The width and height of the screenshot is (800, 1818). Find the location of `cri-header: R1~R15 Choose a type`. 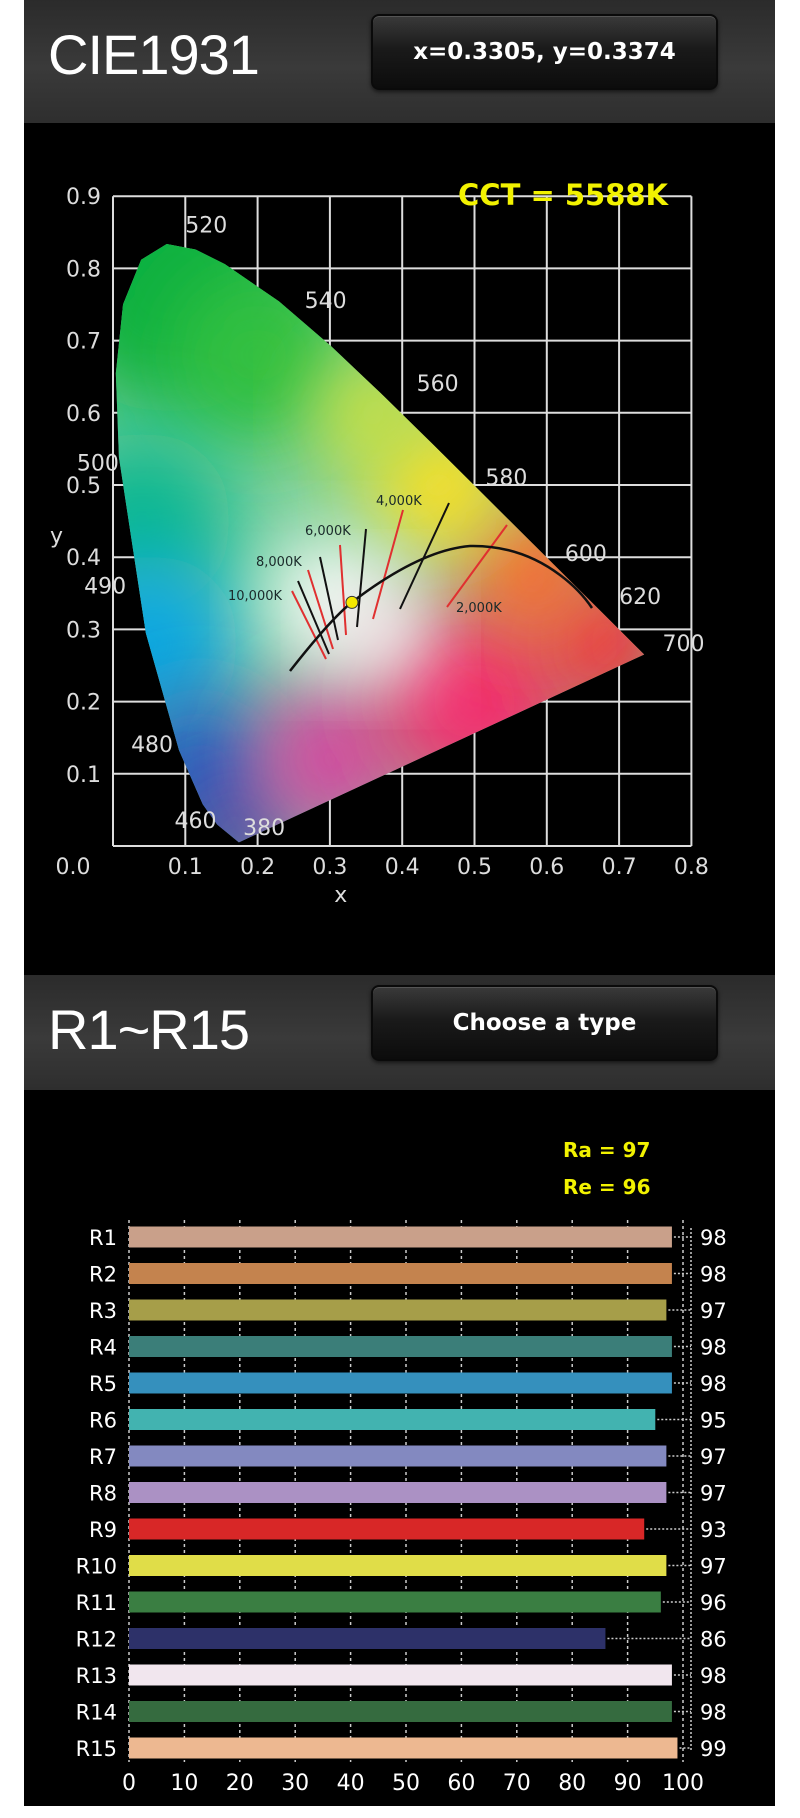

cri-header: R1~R15 Choose a type is located at coordinates (399, 1032).